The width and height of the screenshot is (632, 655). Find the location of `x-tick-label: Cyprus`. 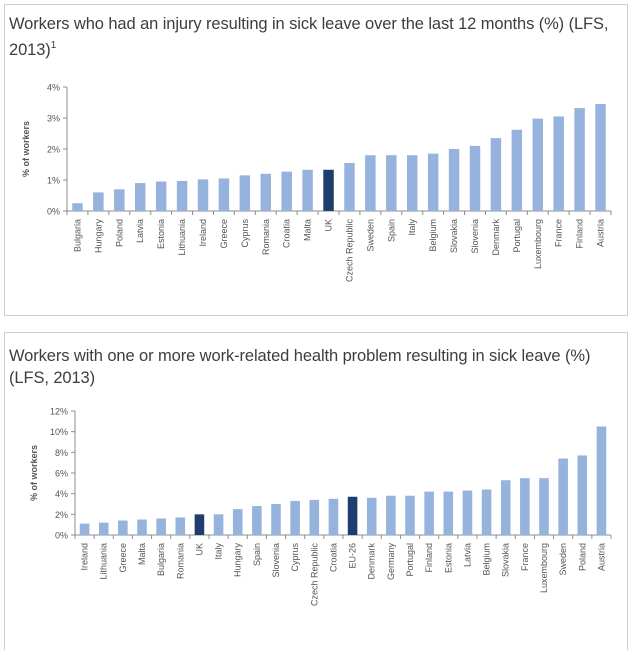

x-tick-label: Cyprus is located at coordinates (245, 233).